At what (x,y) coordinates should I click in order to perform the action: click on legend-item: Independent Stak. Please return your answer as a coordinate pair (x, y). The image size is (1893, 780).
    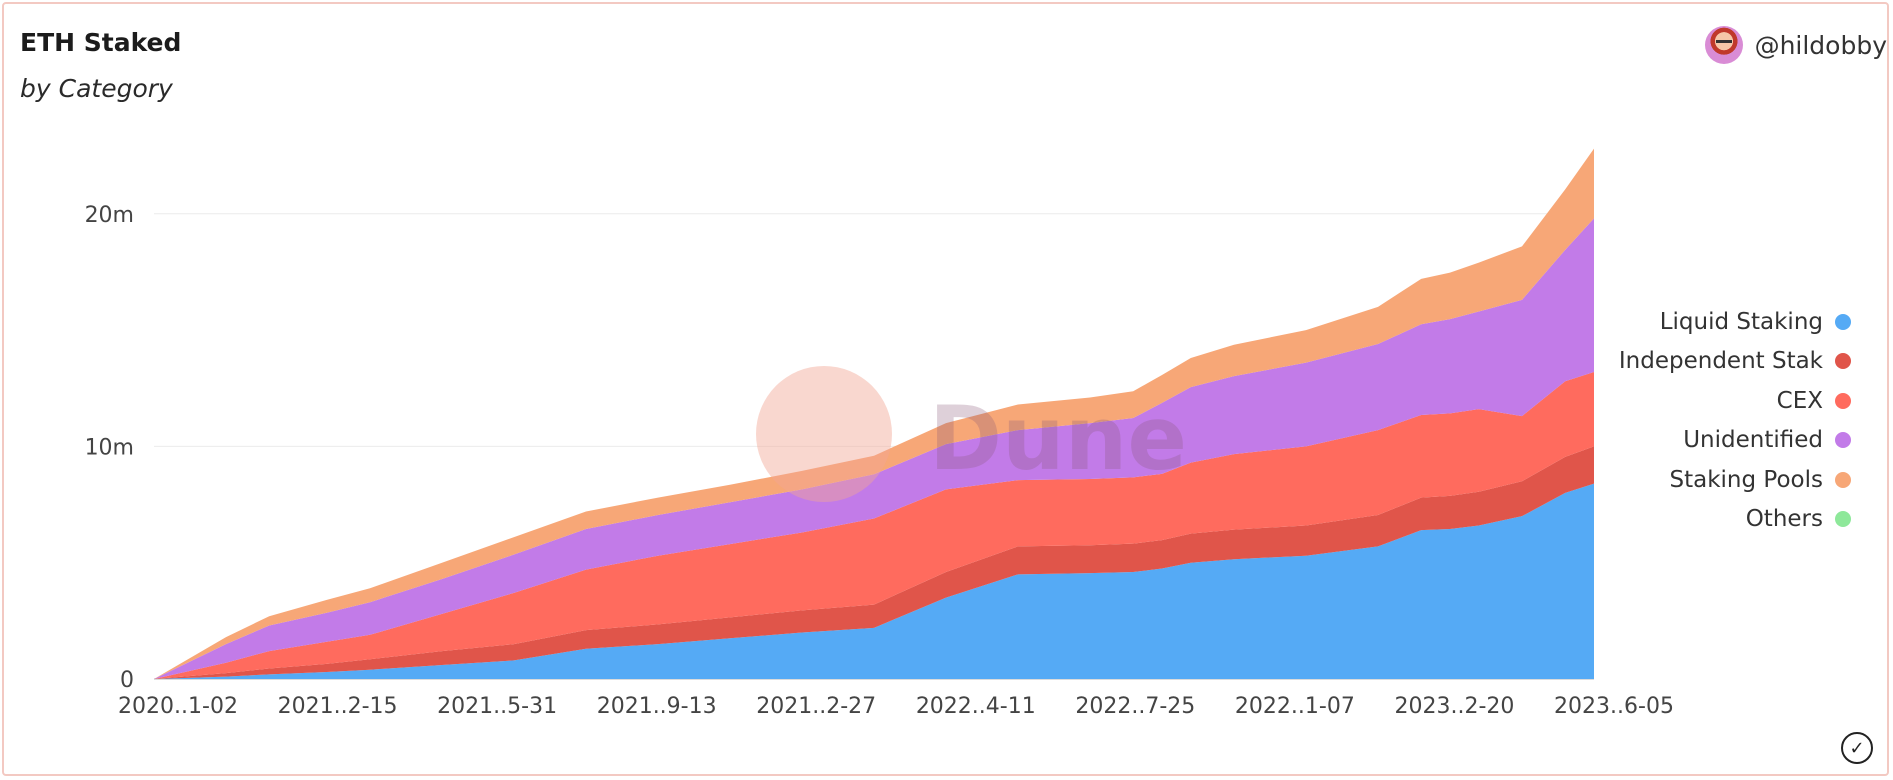
    Looking at the image, I should click on (1735, 362).